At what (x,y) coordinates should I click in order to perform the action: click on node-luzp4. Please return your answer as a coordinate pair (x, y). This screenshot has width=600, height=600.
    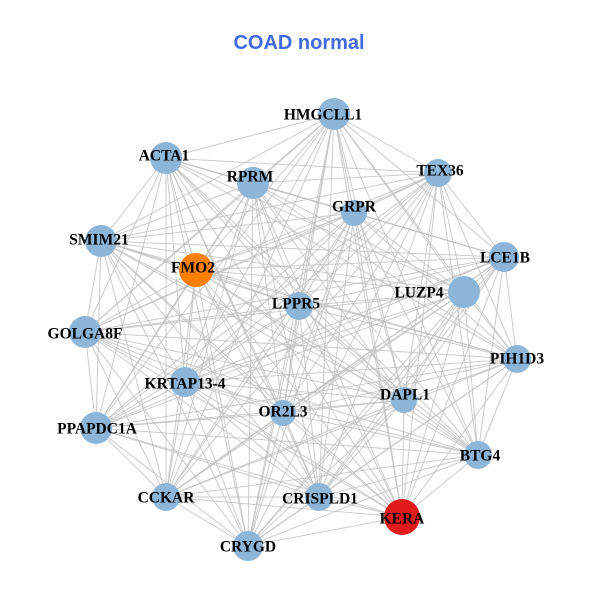
    Looking at the image, I should click on (464, 292).